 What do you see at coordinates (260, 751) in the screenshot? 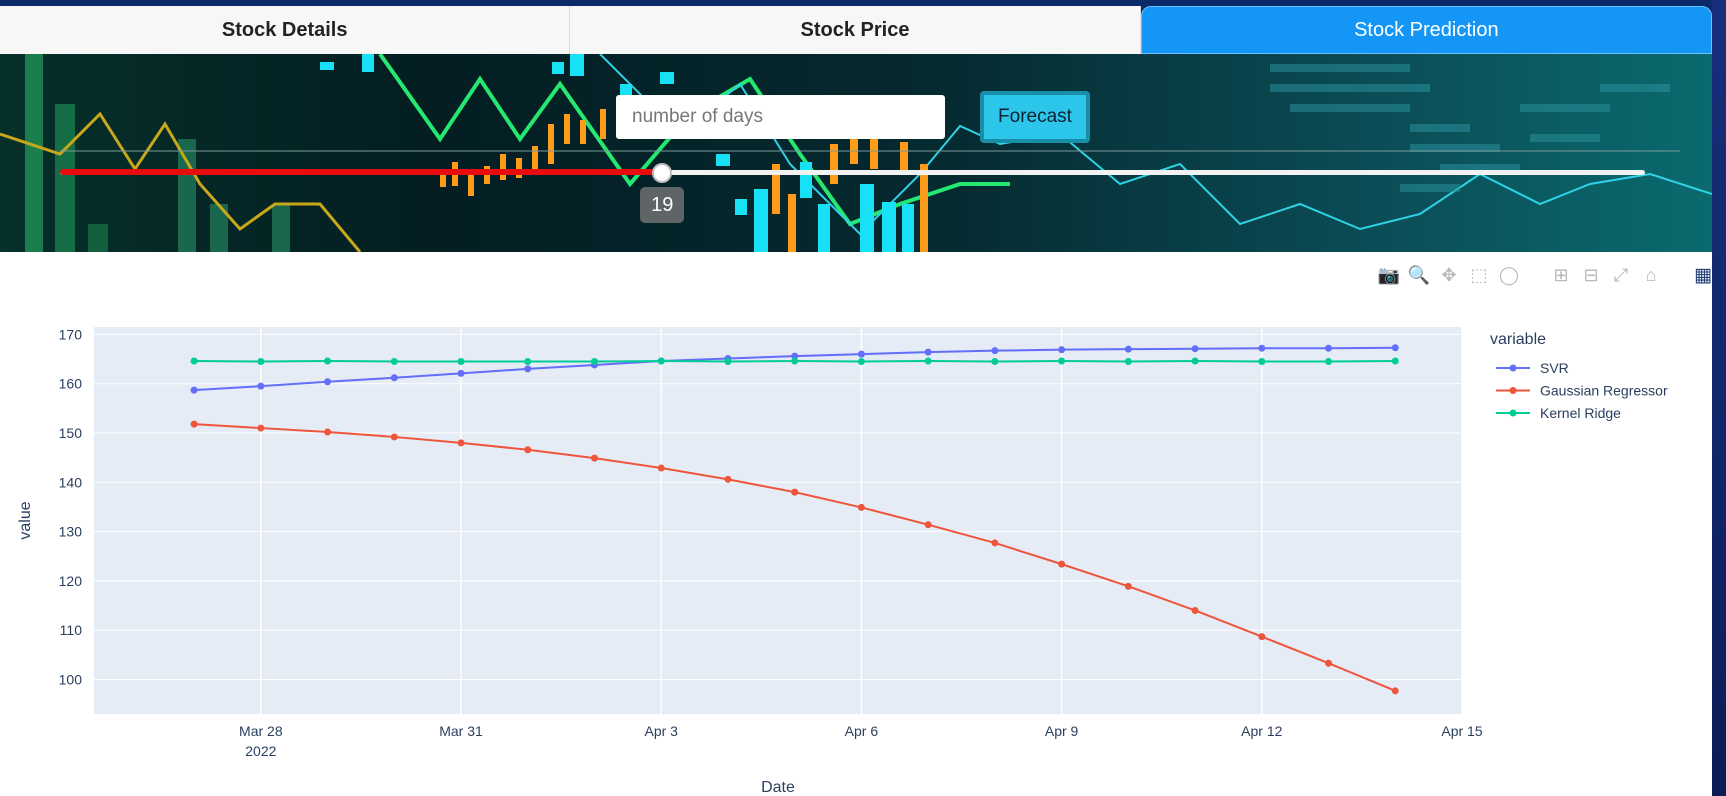
I see `x-tick-year-label: 2022` at bounding box center [260, 751].